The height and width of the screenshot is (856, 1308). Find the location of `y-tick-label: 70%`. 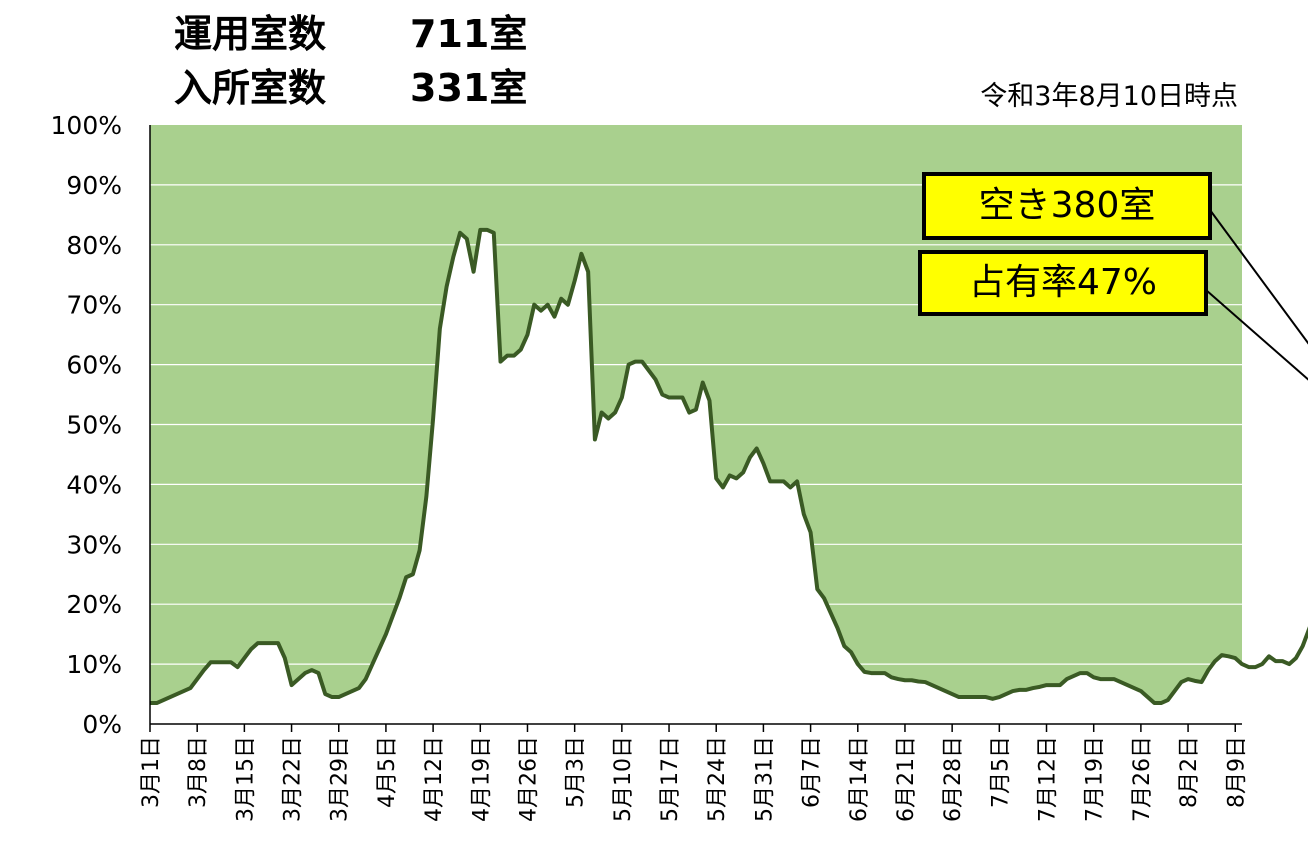

y-tick-label: 70% is located at coordinates (94, 305).